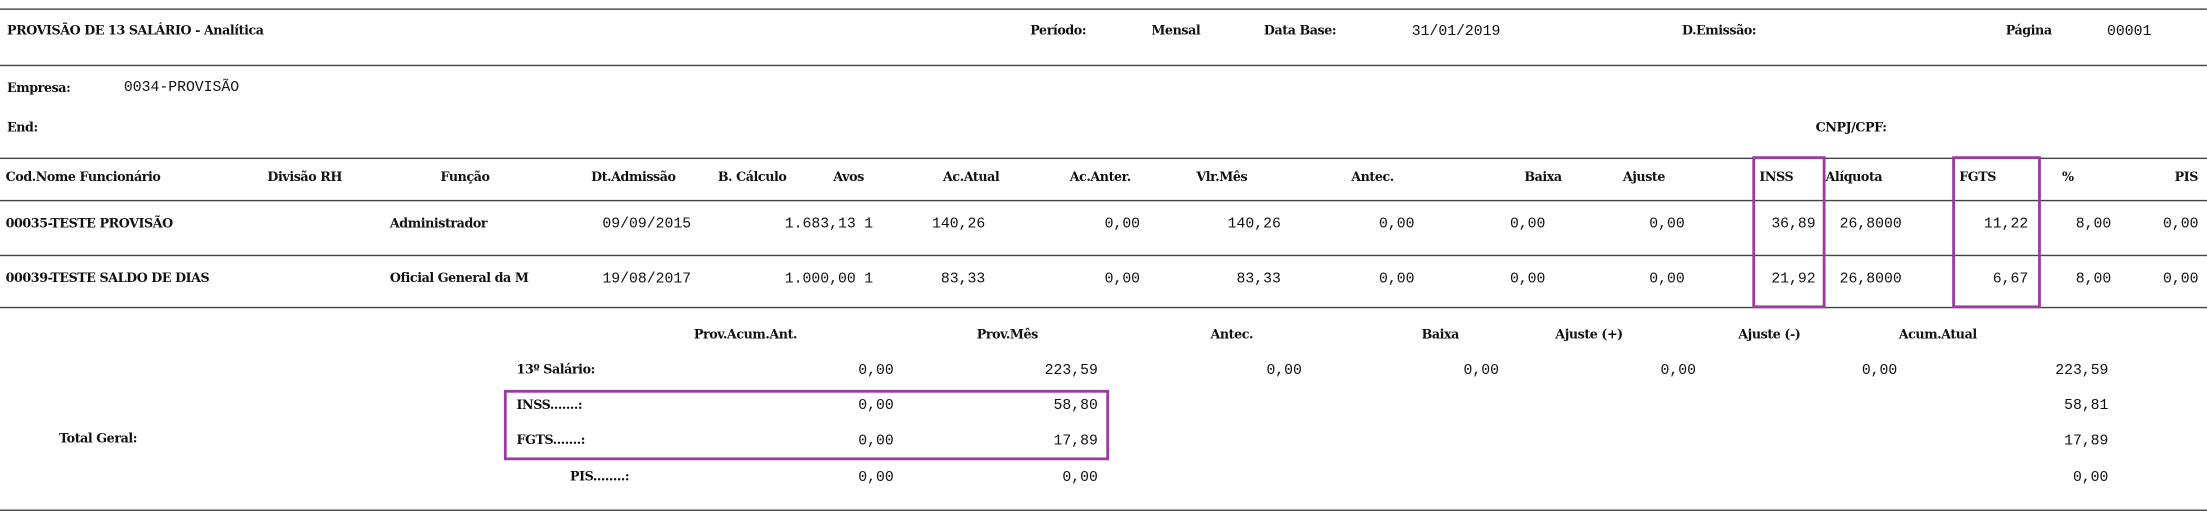 The image size is (2207, 522). What do you see at coordinates (1937, 335) in the screenshot?
I see `summary-header: Acum.Atual` at bounding box center [1937, 335].